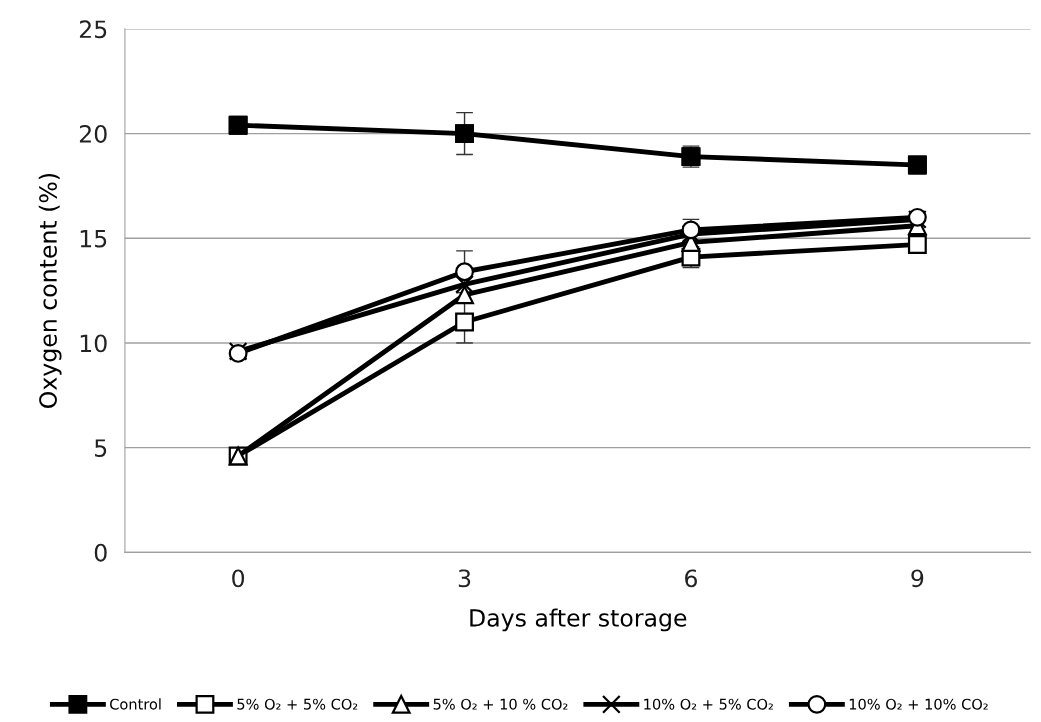 The image size is (1041, 722). Describe the element at coordinates (93, 29) in the screenshot. I see `y-tick-label: 25` at that location.